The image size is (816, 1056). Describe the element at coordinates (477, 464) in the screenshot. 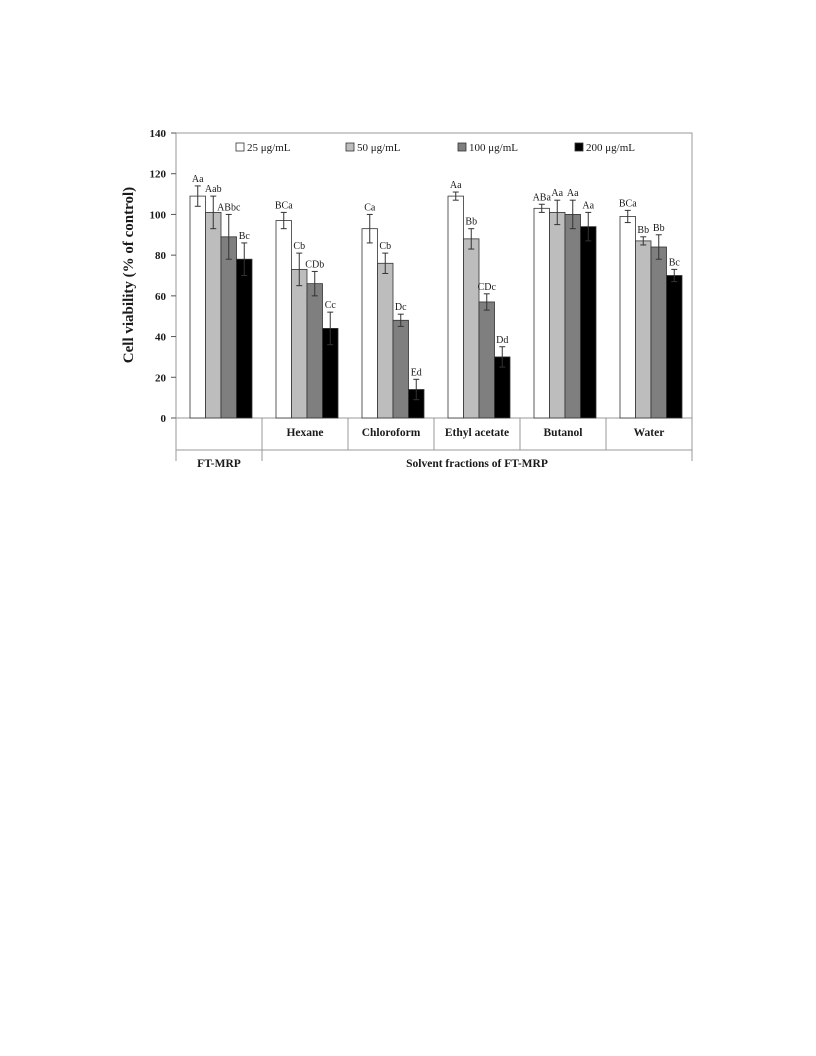

I see `group-label: Solvent fractions of FT-MRP` at that location.